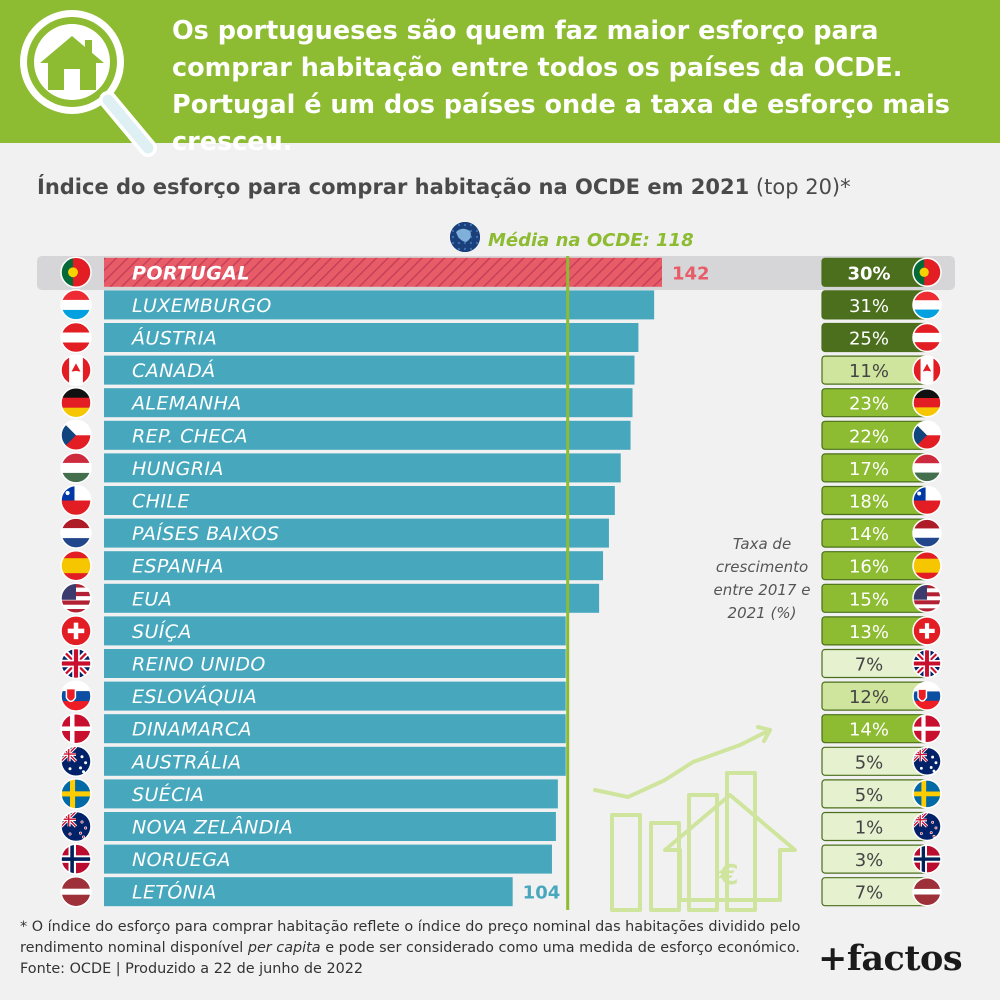 Image resolution: width=1000 pixels, height=1000 pixels. I want to click on new-zealand-flag-icon-left, so click(76, 826).